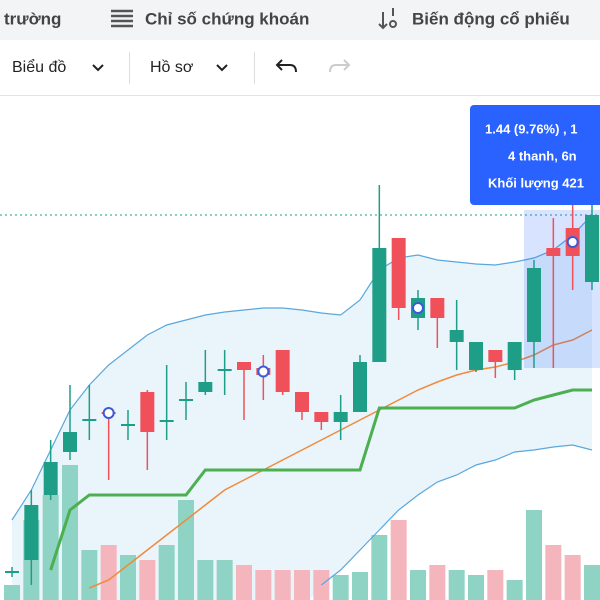  What do you see at coordinates (122, 18) in the screenshot?
I see `menu-icon` at bounding box center [122, 18].